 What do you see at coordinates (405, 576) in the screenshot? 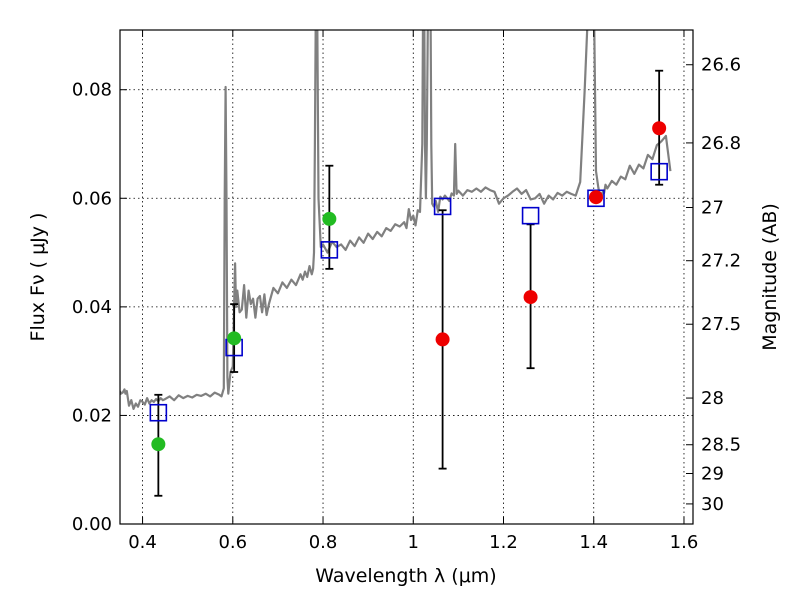
I see `x-axis-label: Wavelength λ (μm)` at bounding box center [405, 576].